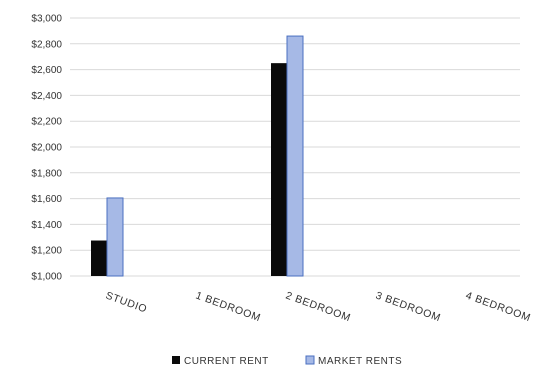  Describe the element at coordinates (46, 199) in the screenshot. I see `y-tick-label: $1,600` at that location.